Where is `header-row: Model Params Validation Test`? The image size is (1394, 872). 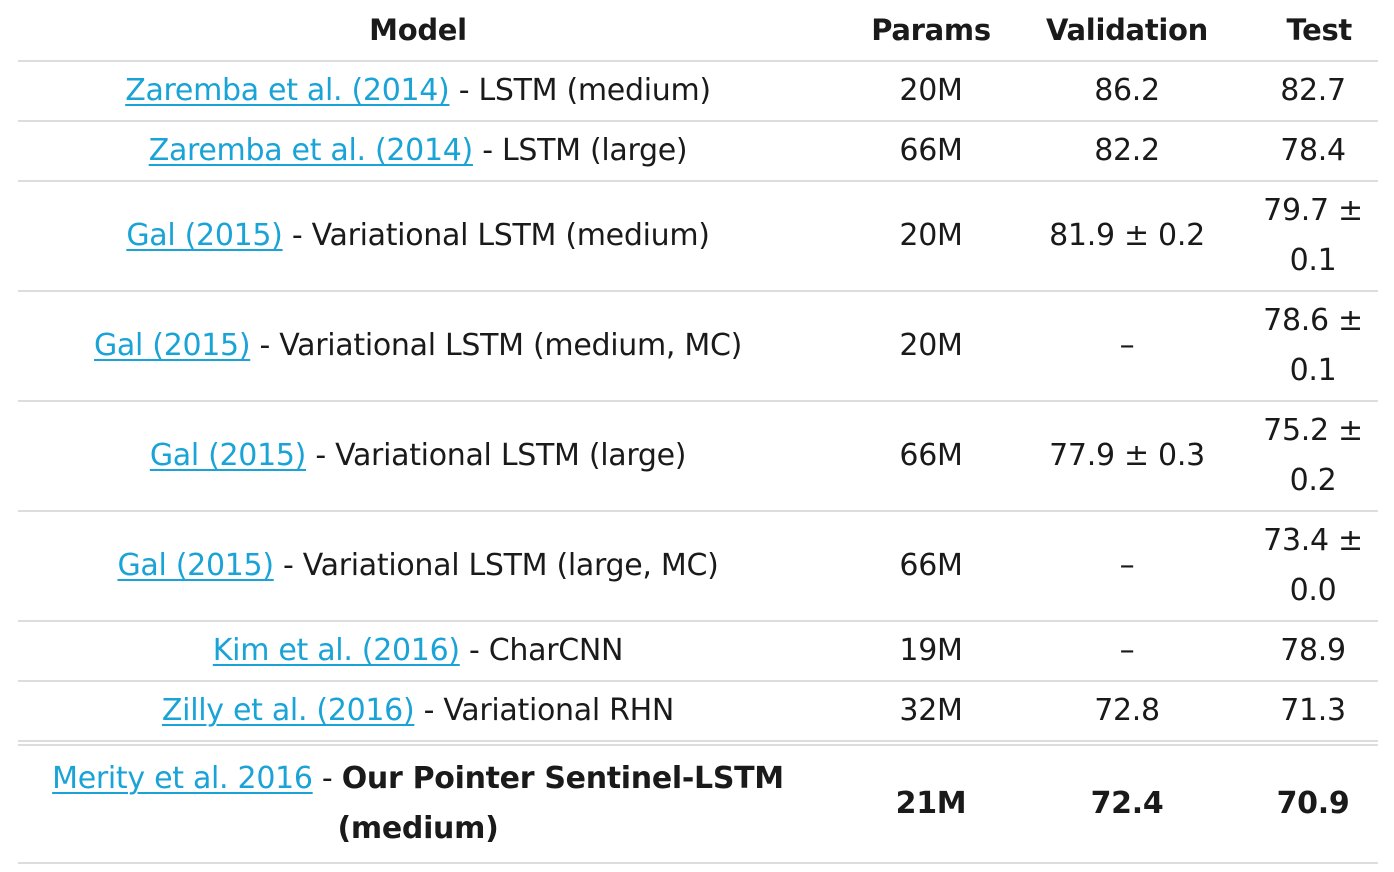 header-row: Model Params Validation Test is located at coordinates (698, 31).